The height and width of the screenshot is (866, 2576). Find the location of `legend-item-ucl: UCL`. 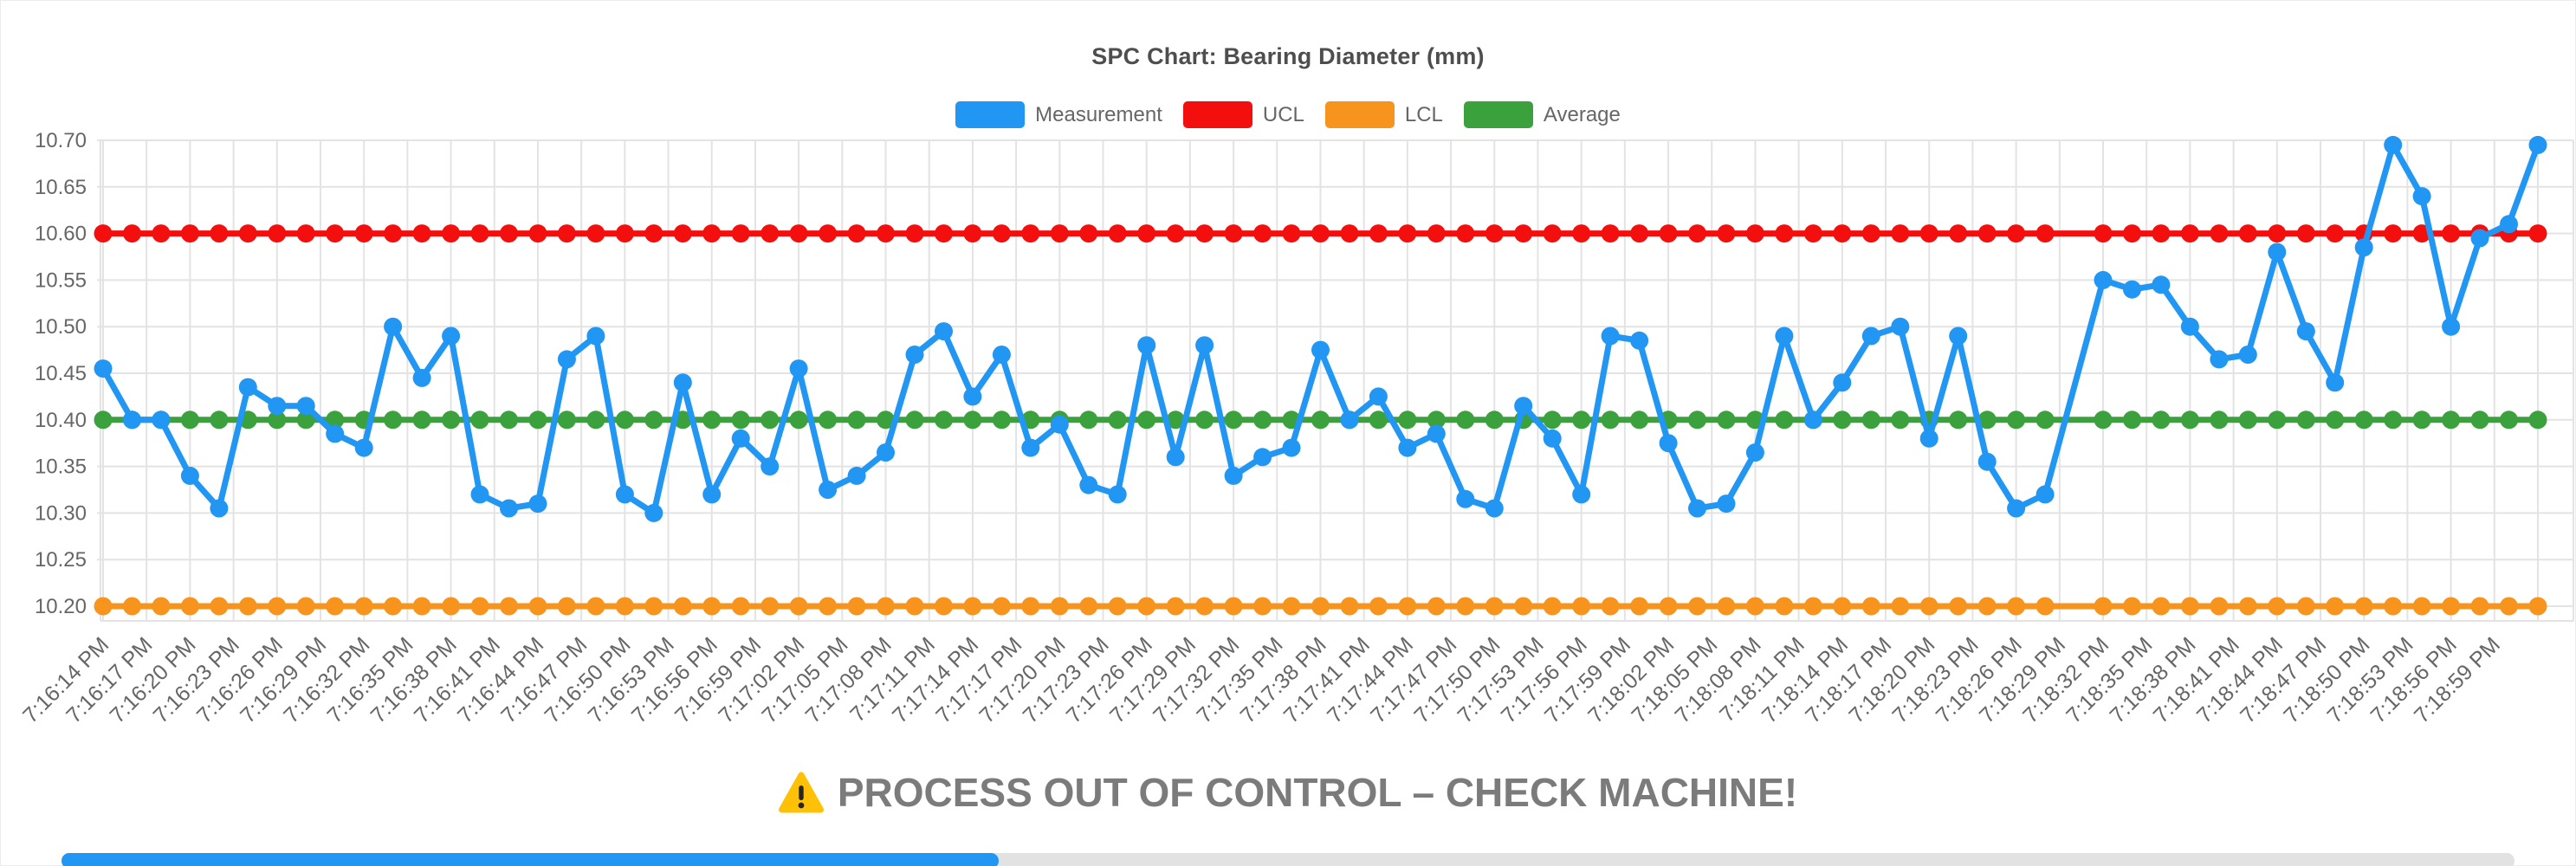

legend-item-ucl: UCL is located at coordinates (1243, 114).